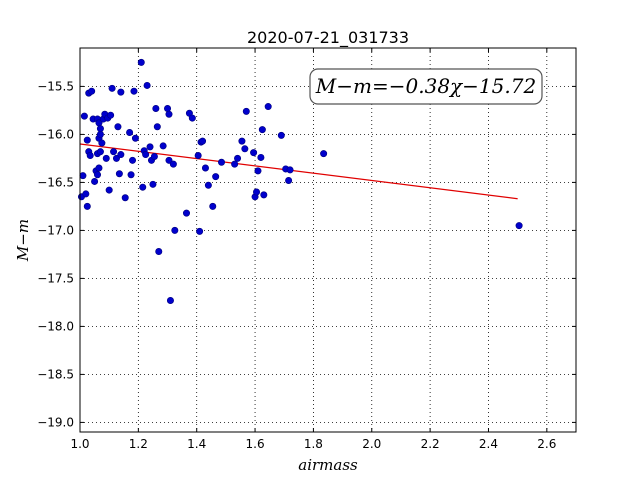 Image resolution: width=640 pixels, height=480 pixels. I want to click on x-tick-label: 1.4, so click(196, 444).